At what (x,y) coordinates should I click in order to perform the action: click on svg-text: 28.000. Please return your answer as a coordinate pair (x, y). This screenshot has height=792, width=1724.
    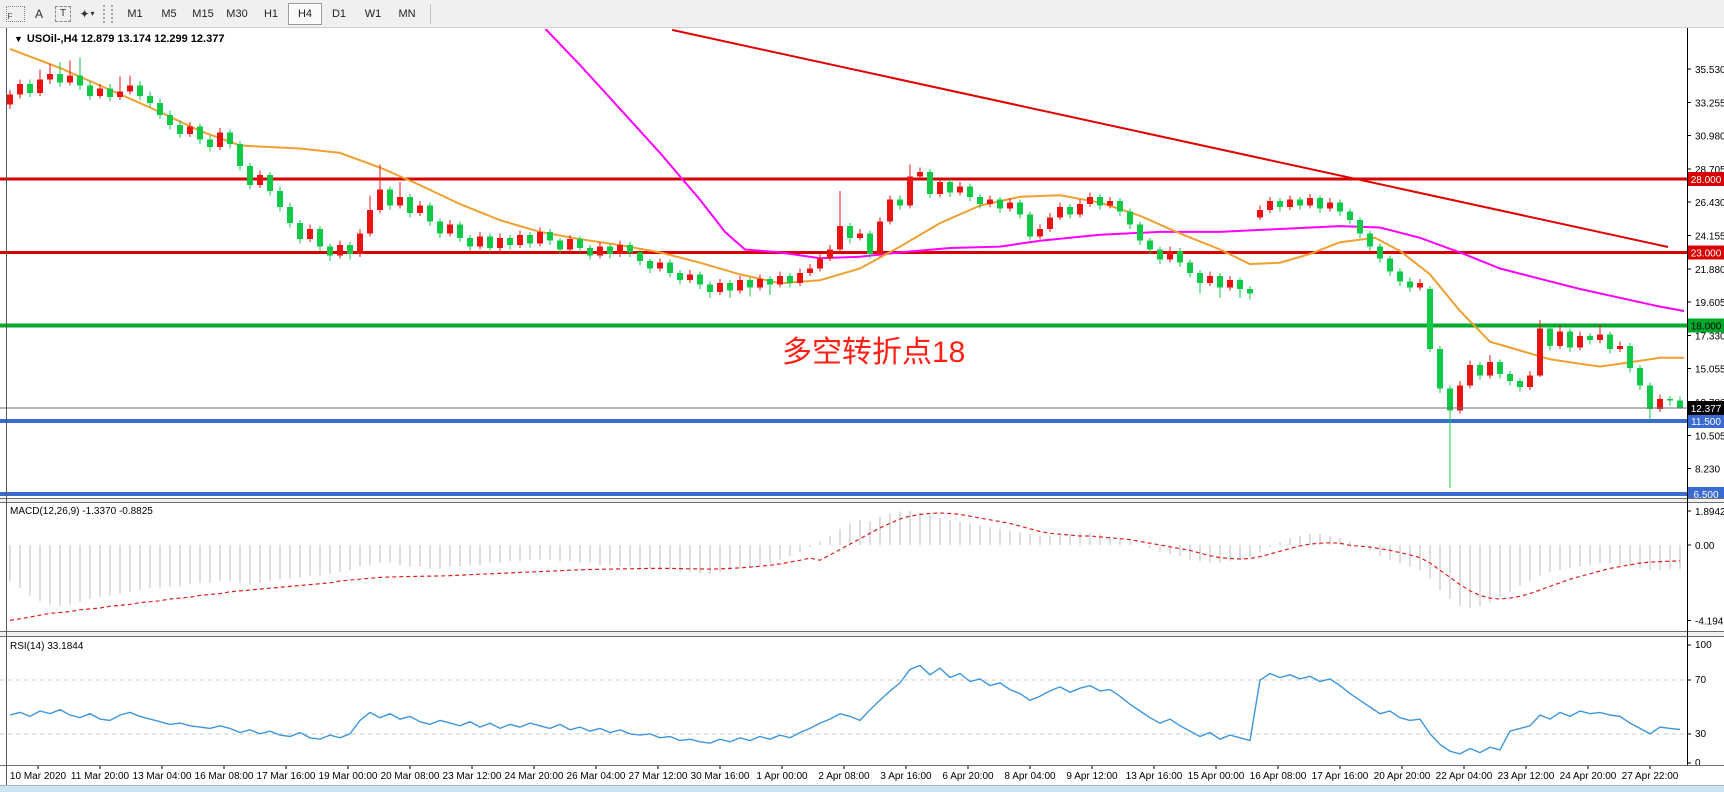
    Looking at the image, I should click on (1706, 180).